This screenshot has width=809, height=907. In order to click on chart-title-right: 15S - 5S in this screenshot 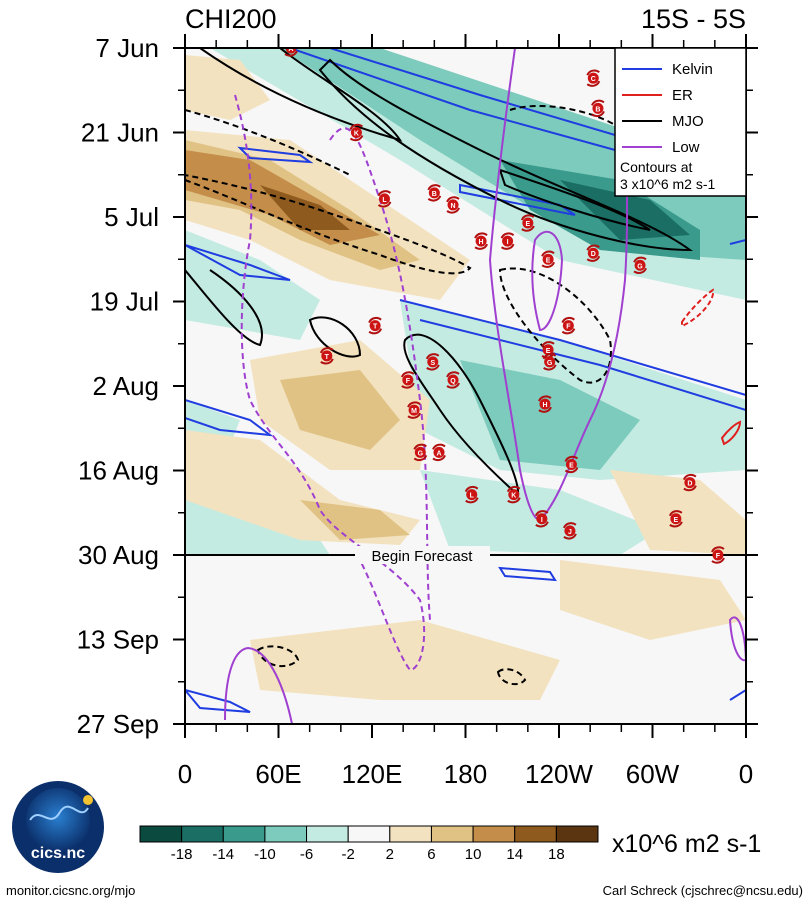, I will do `click(693, 19)`.